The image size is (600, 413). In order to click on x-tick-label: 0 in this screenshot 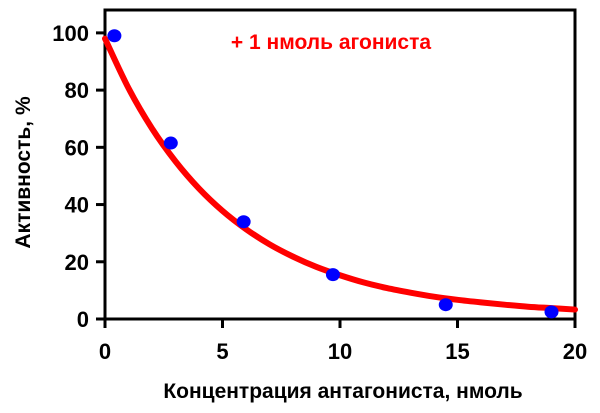, I will do `click(105, 351)`.